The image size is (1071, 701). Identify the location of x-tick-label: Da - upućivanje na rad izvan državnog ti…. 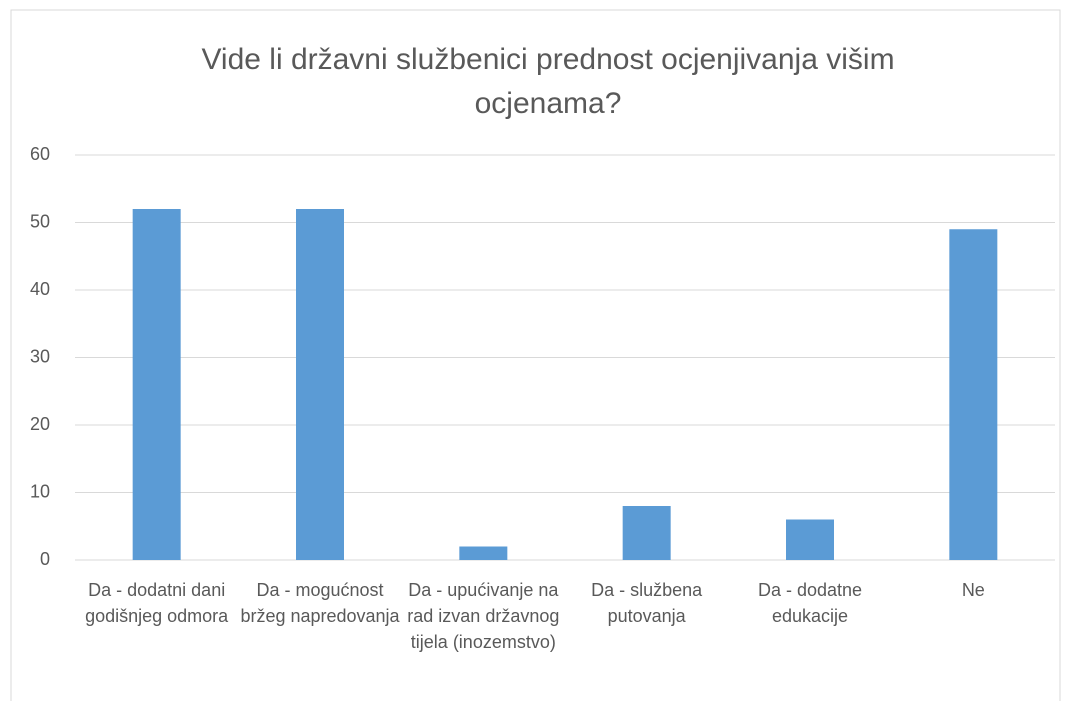
(483, 616).